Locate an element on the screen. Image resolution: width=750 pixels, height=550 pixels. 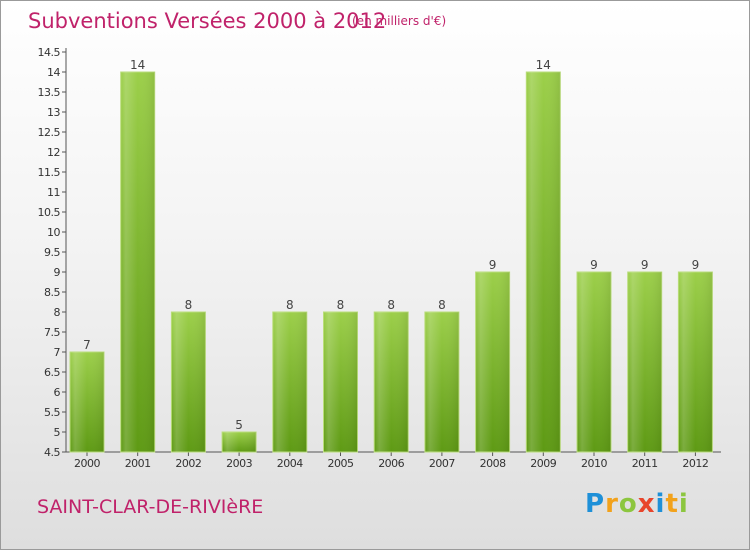
y-tick-label: 10 is located at coordinates (53, 232).